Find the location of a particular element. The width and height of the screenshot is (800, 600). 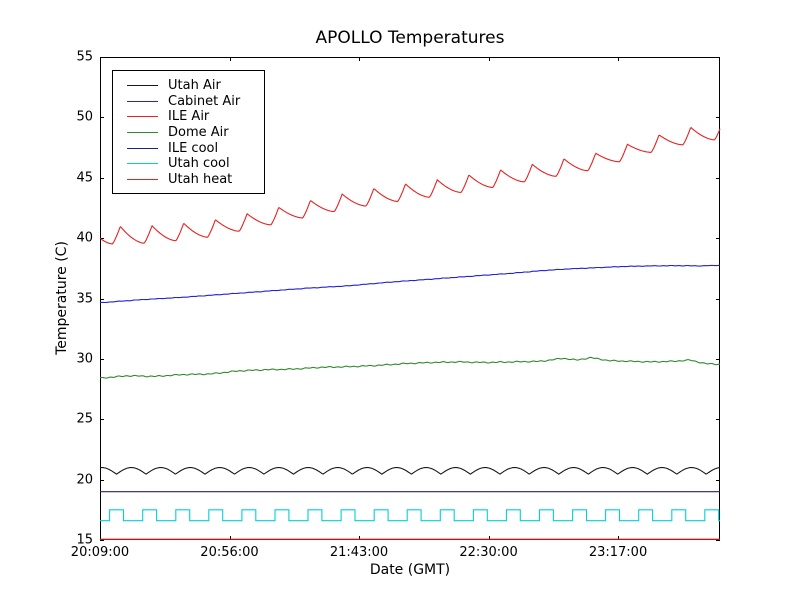

x-tick-label: 20:56:00 is located at coordinates (229, 552).